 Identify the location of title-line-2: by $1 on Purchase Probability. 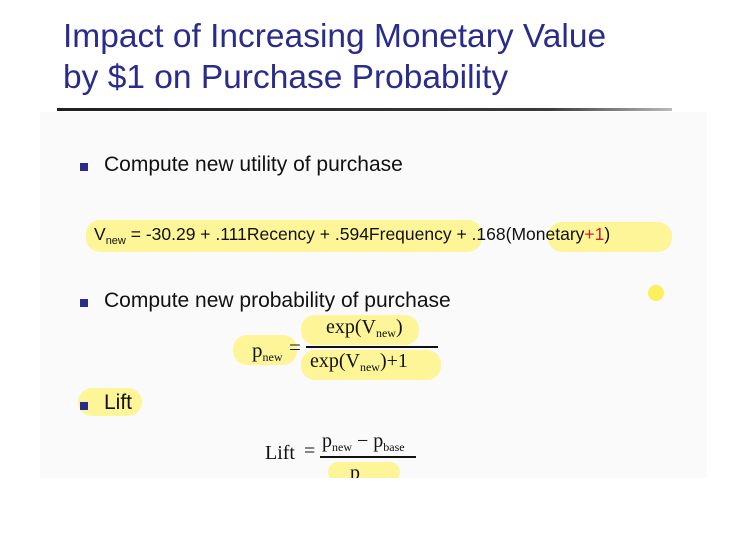
(286, 77).